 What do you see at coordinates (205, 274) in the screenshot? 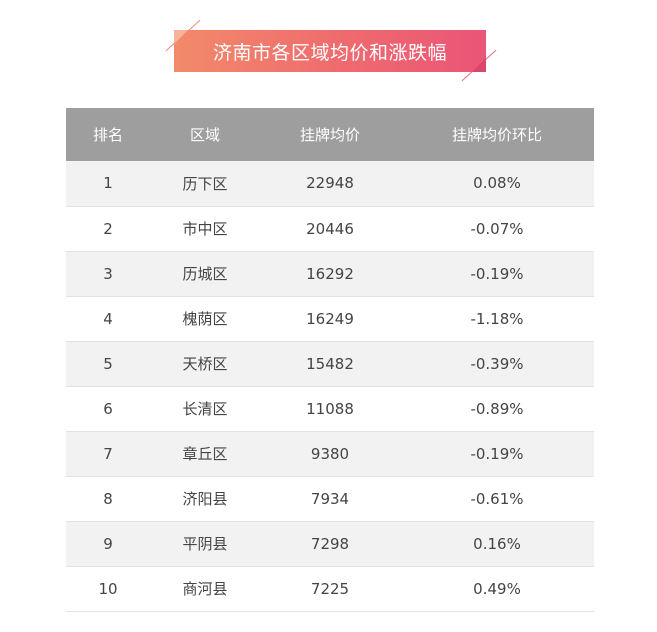
I see `cell-area: 历城区` at bounding box center [205, 274].